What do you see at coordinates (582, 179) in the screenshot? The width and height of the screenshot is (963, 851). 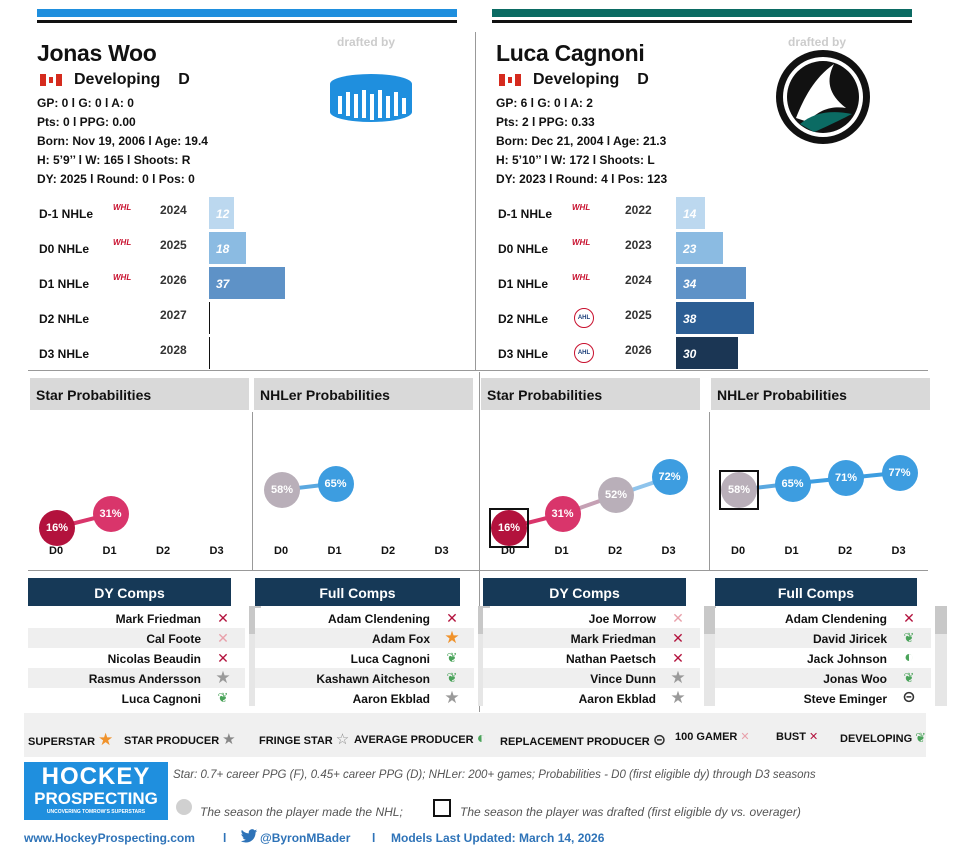 I see `player2-draft: DY: 2023 l Round: 4 l Pos: 123` at bounding box center [582, 179].